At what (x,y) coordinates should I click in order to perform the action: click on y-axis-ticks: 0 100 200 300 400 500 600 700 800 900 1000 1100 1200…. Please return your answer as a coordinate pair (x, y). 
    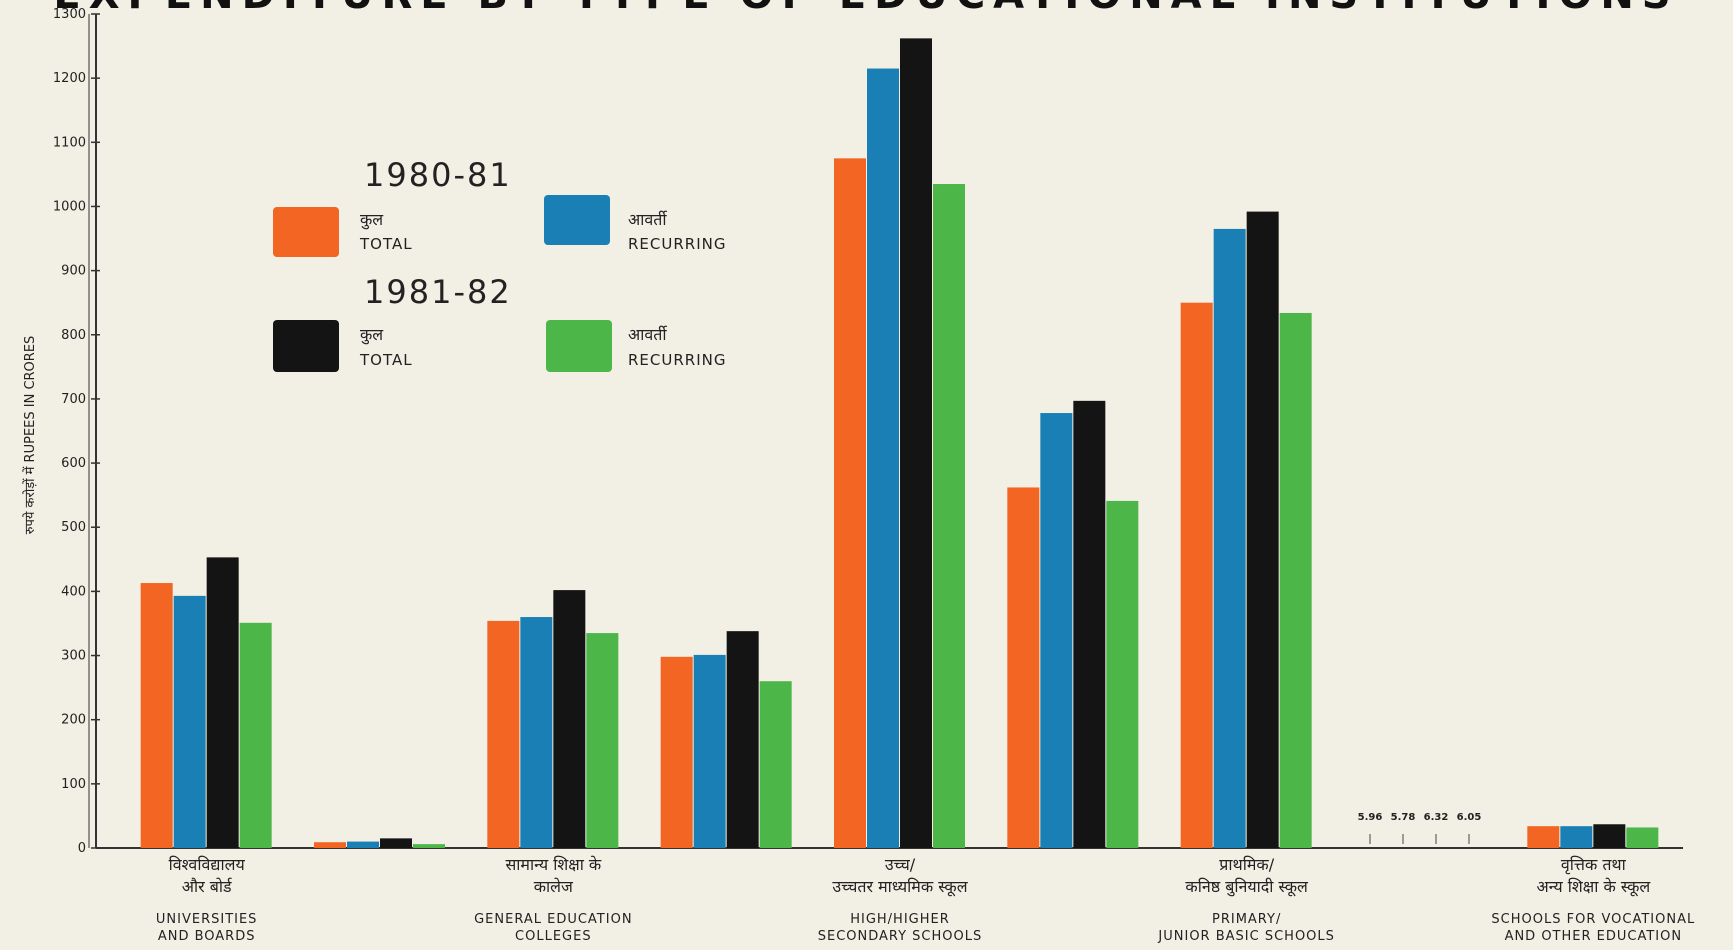
    Looking at the image, I should click on (76, 431).